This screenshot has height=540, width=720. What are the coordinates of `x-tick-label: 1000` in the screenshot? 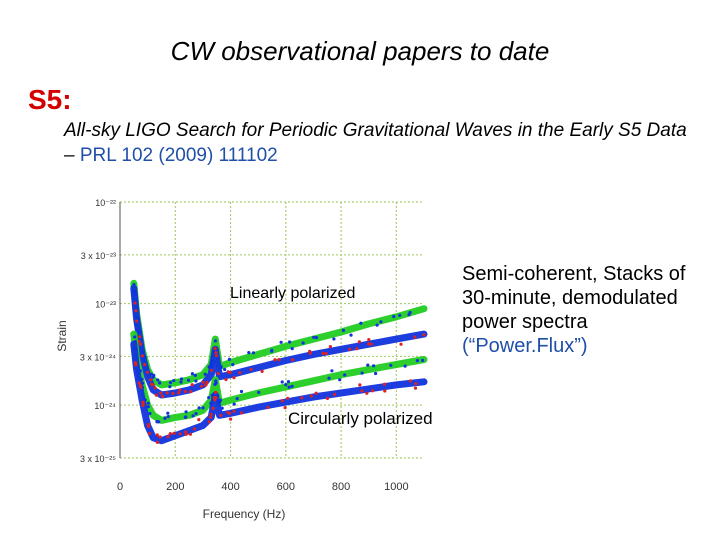 It's located at (396, 487).